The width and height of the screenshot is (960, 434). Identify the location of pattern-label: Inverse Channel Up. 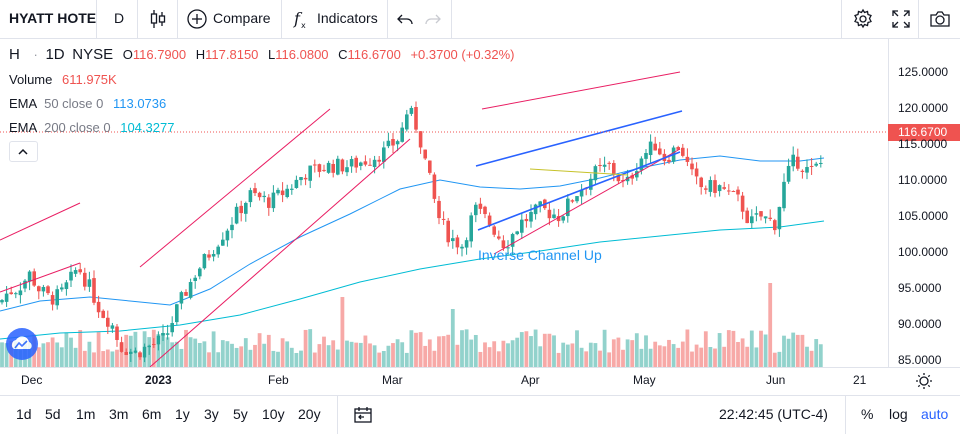
(540, 255).